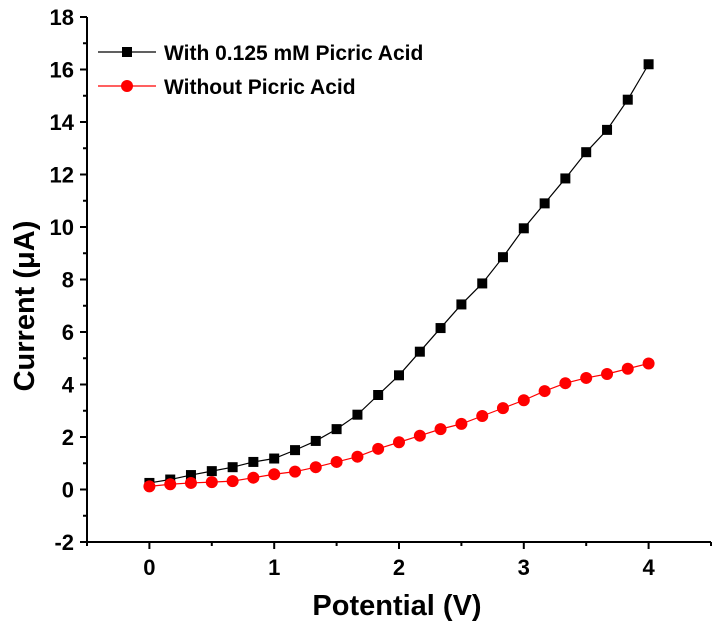 Image resolution: width=720 pixels, height=626 pixels. What do you see at coordinates (64, 542) in the screenshot?
I see `y-tick-label: -2` at bounding box center [64, 542].